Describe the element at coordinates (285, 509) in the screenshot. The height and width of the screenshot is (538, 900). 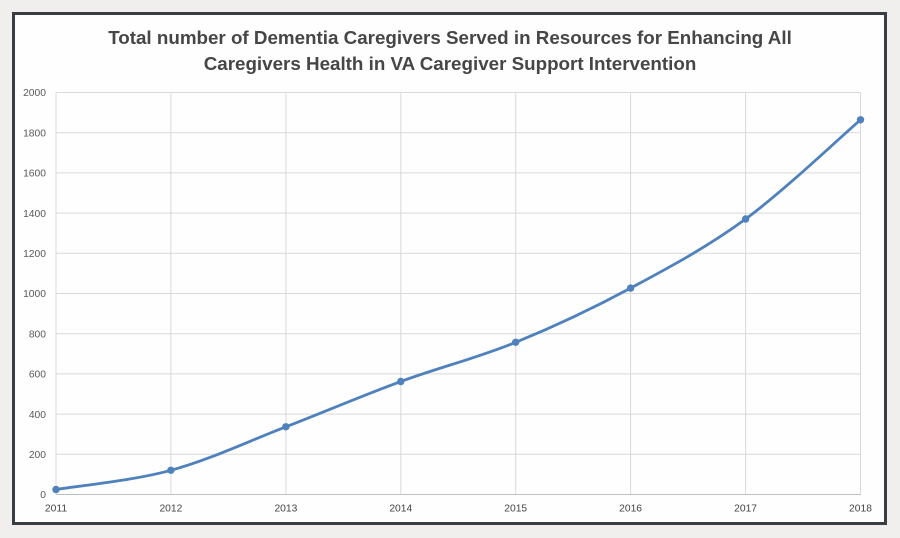
I see `svg-text: 2013` at that location.